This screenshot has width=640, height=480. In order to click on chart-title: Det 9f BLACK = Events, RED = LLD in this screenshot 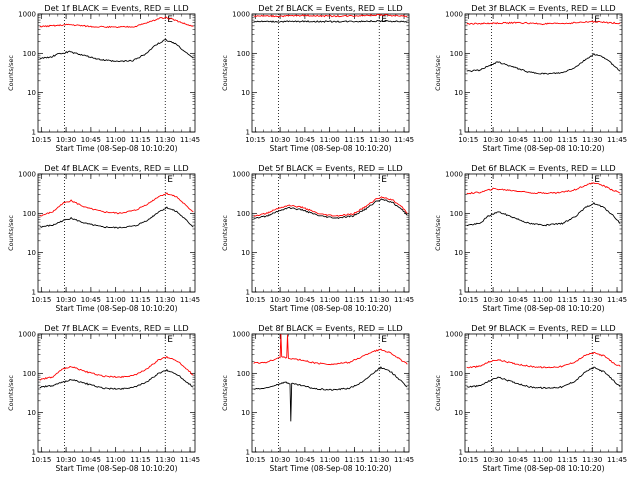, I will do `click(543, 328)`.